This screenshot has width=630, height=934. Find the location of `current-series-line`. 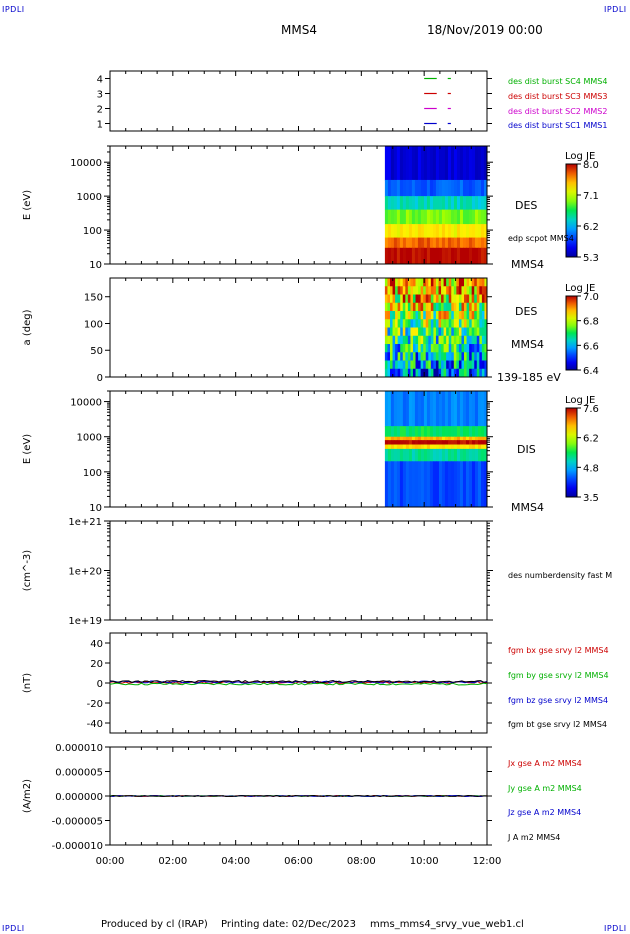

current-series-line is located at coordinates (298, 796).